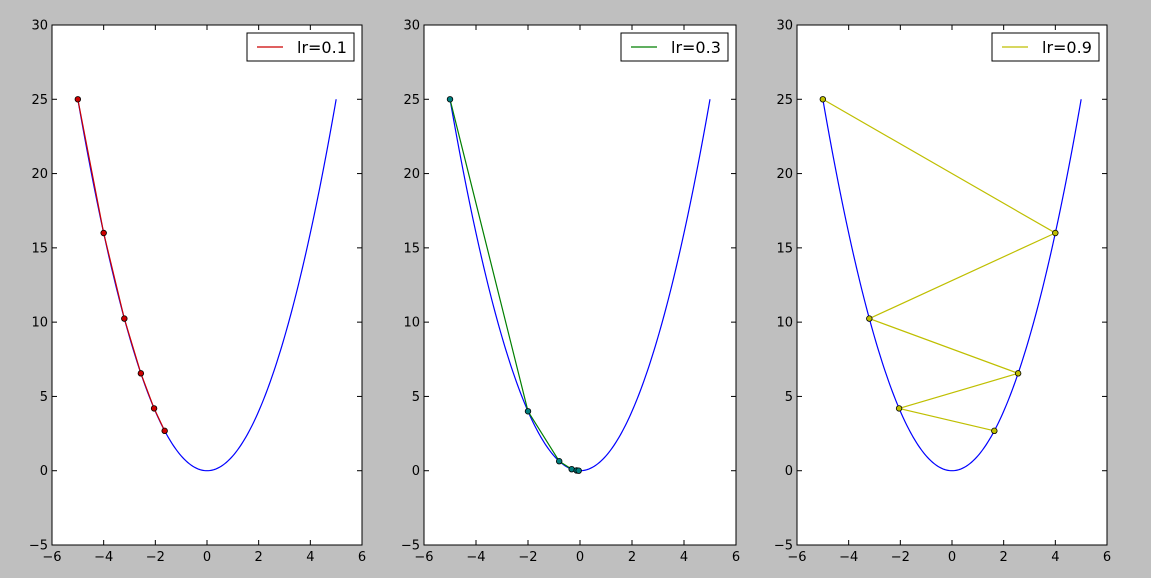  What do you see at coordinates (696, 47) in the screenshot?
I see `legend-label: lr=0.3` at bounding box center [696, 47].